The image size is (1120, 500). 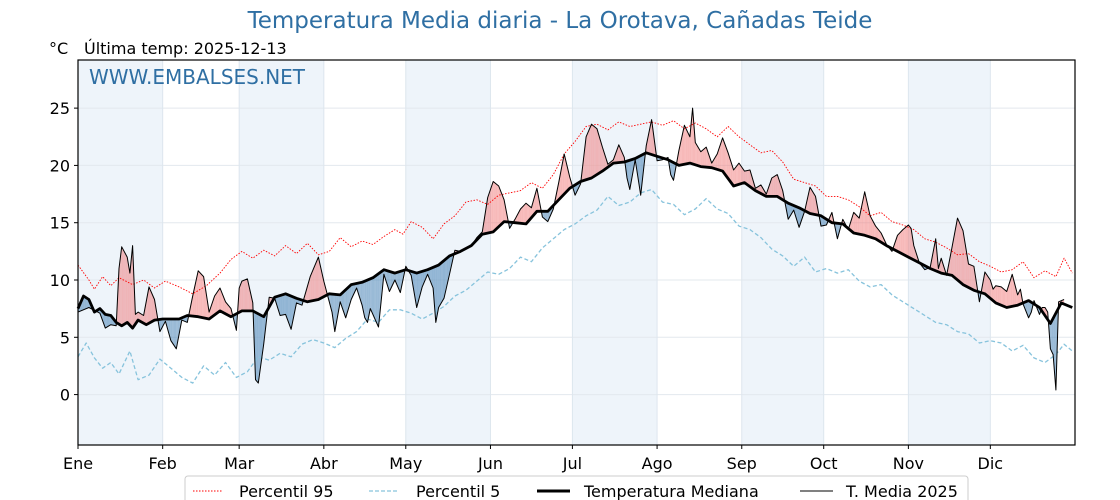 What do you see at coordinates (490, 463) in the screenshot?
I see `x-tick-label: Jun` at bounding box center [490, 463].